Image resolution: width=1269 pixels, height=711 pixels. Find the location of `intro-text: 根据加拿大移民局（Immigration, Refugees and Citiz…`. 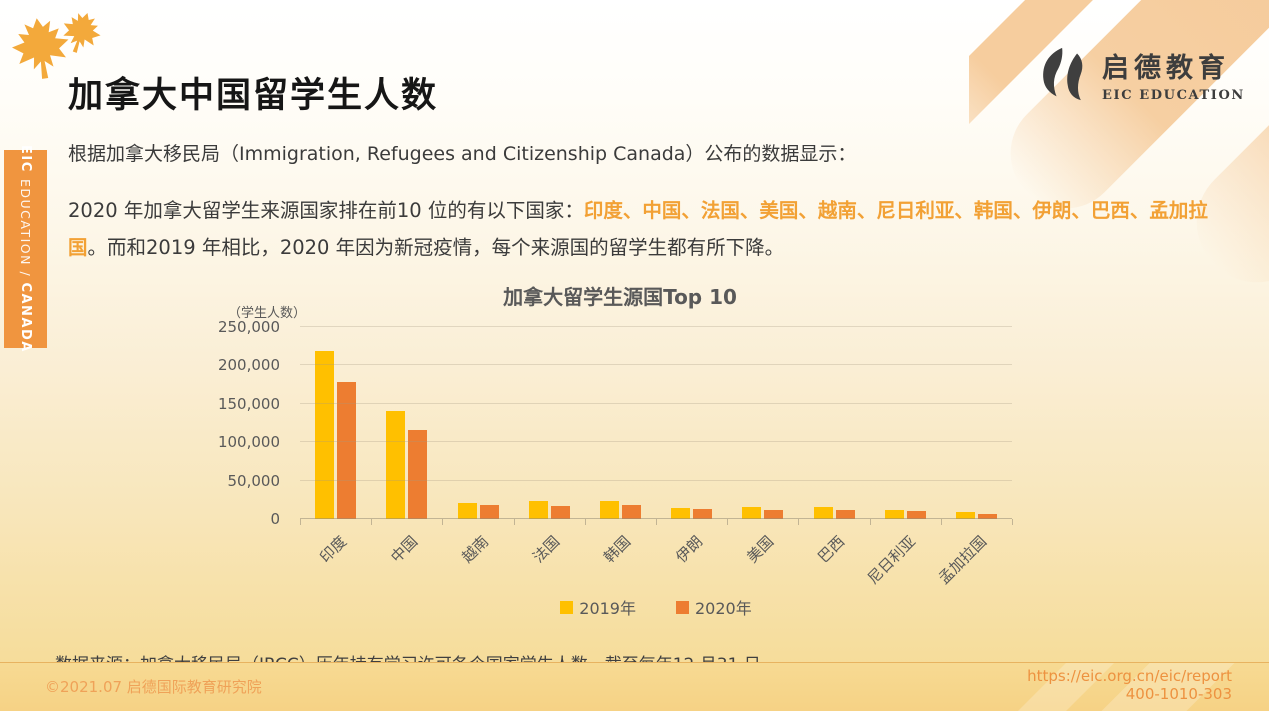

intro-text: 根据加拿大移民局（Immigration, Refugees and Citiz… is located at coordinates (462, 154).